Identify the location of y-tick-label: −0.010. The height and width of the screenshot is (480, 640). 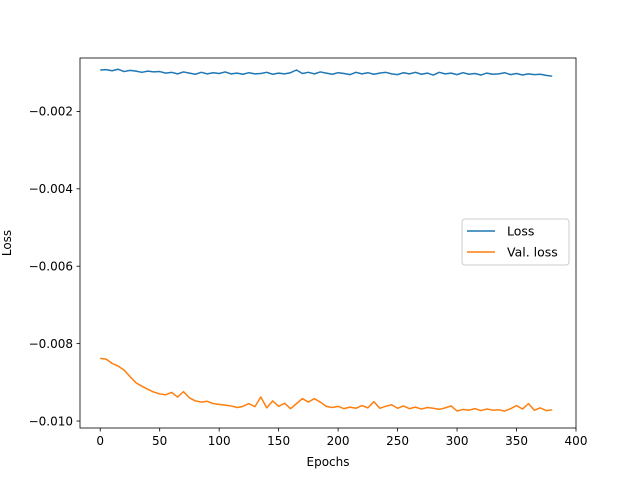
(51, 421).